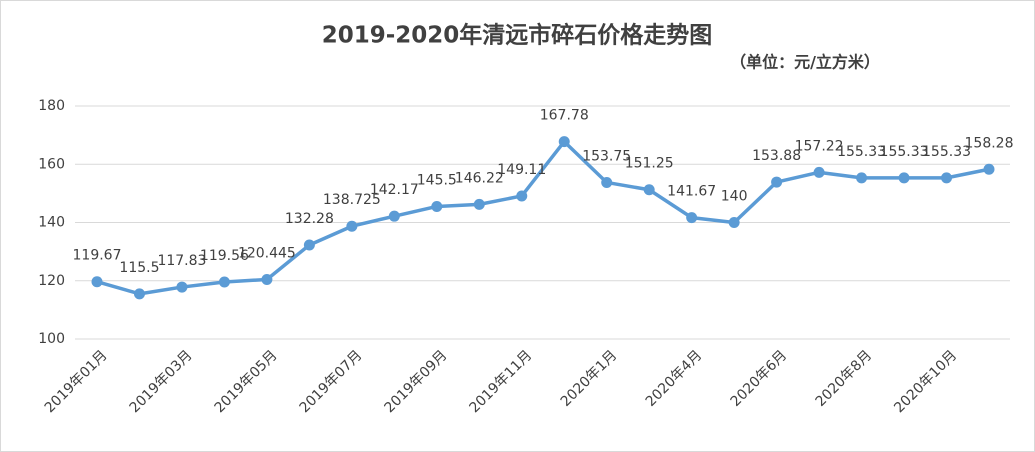  What do you see at coordinates (181, 261) in the screenshot?
I see `data-label: 117.83` at bounding box center [181, 261].